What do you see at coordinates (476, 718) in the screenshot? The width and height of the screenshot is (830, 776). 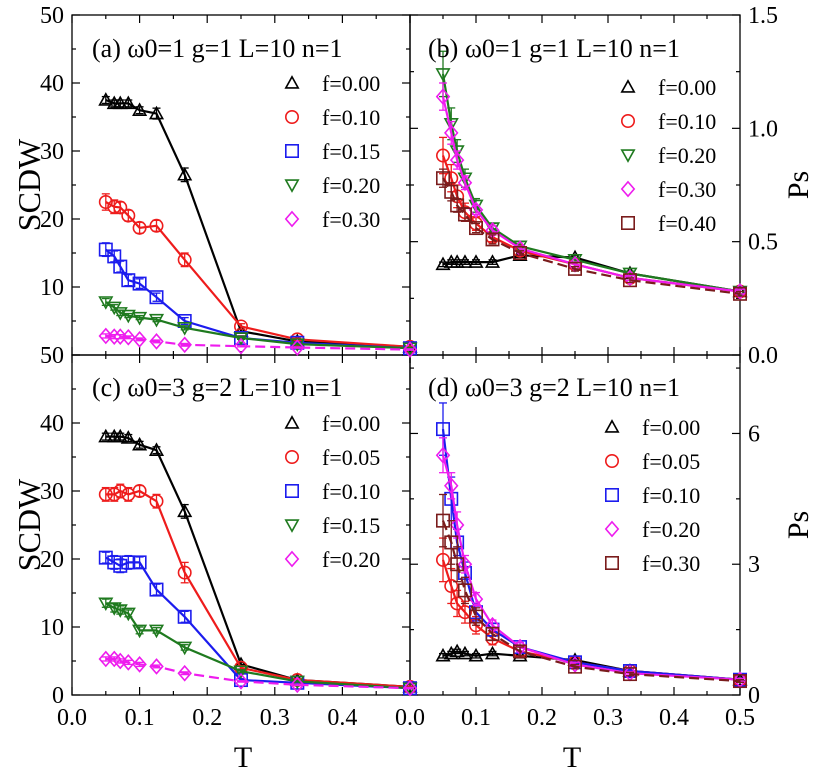 I see `x-tick-label: 0.1` at bounding box center [476, 718].